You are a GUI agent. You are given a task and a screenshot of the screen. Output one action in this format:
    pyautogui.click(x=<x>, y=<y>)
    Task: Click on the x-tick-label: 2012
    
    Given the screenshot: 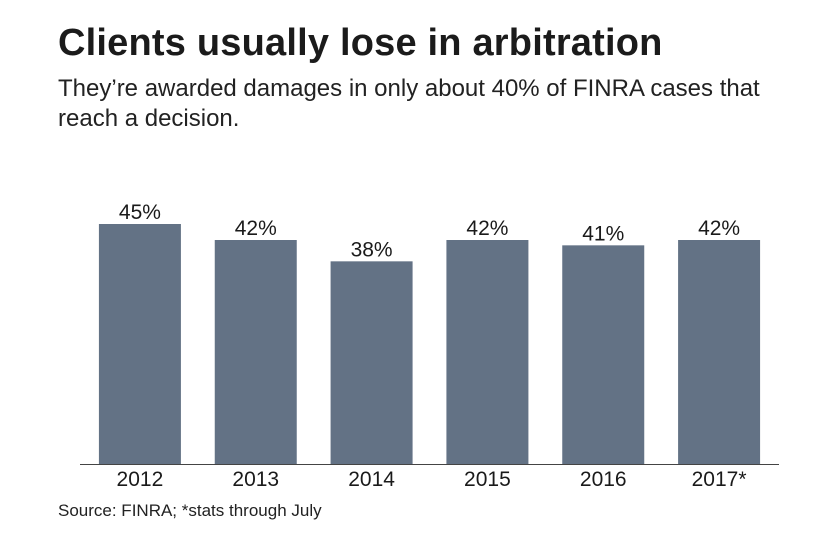 What is the action you would take?
    pyautogui.click(x=140, y=479)
    